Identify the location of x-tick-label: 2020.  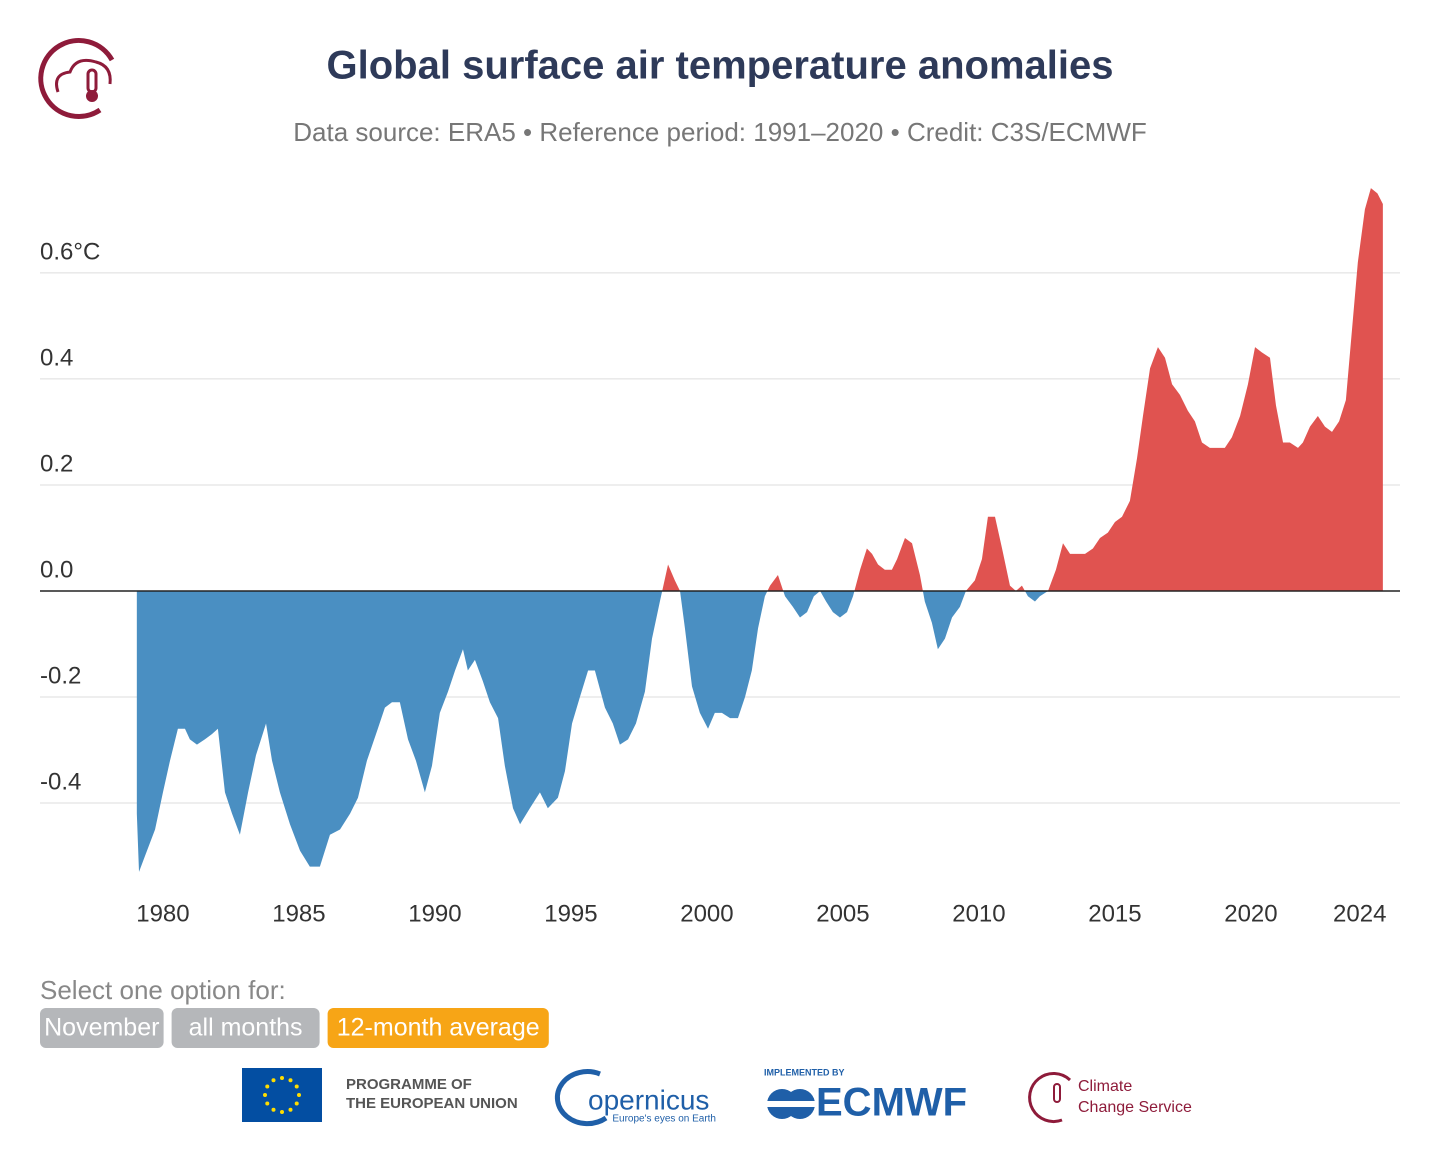
(1250, 913).